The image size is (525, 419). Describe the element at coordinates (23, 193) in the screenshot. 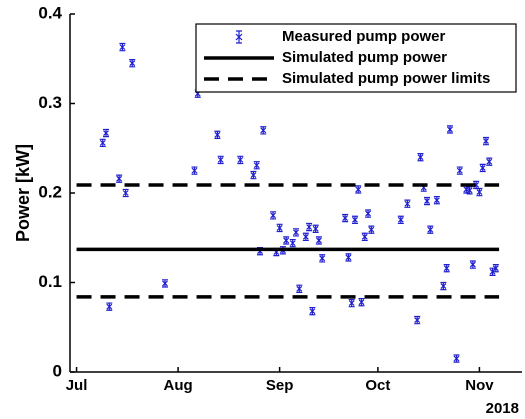

I see `y-axis-label: Power [kW]` at that location.